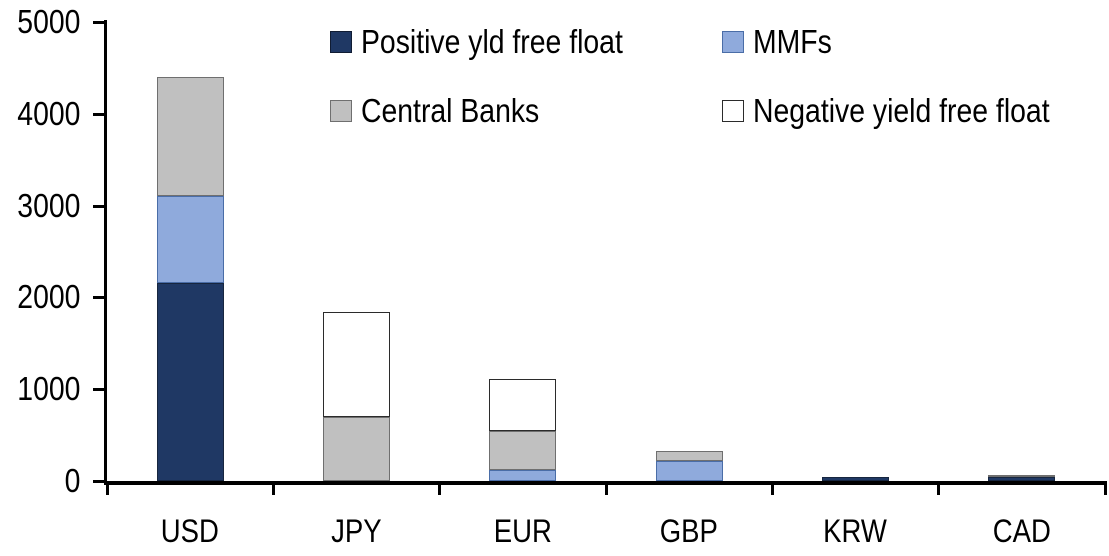  I want to click on legend-swatch-positive-yld, so click(341, 42).